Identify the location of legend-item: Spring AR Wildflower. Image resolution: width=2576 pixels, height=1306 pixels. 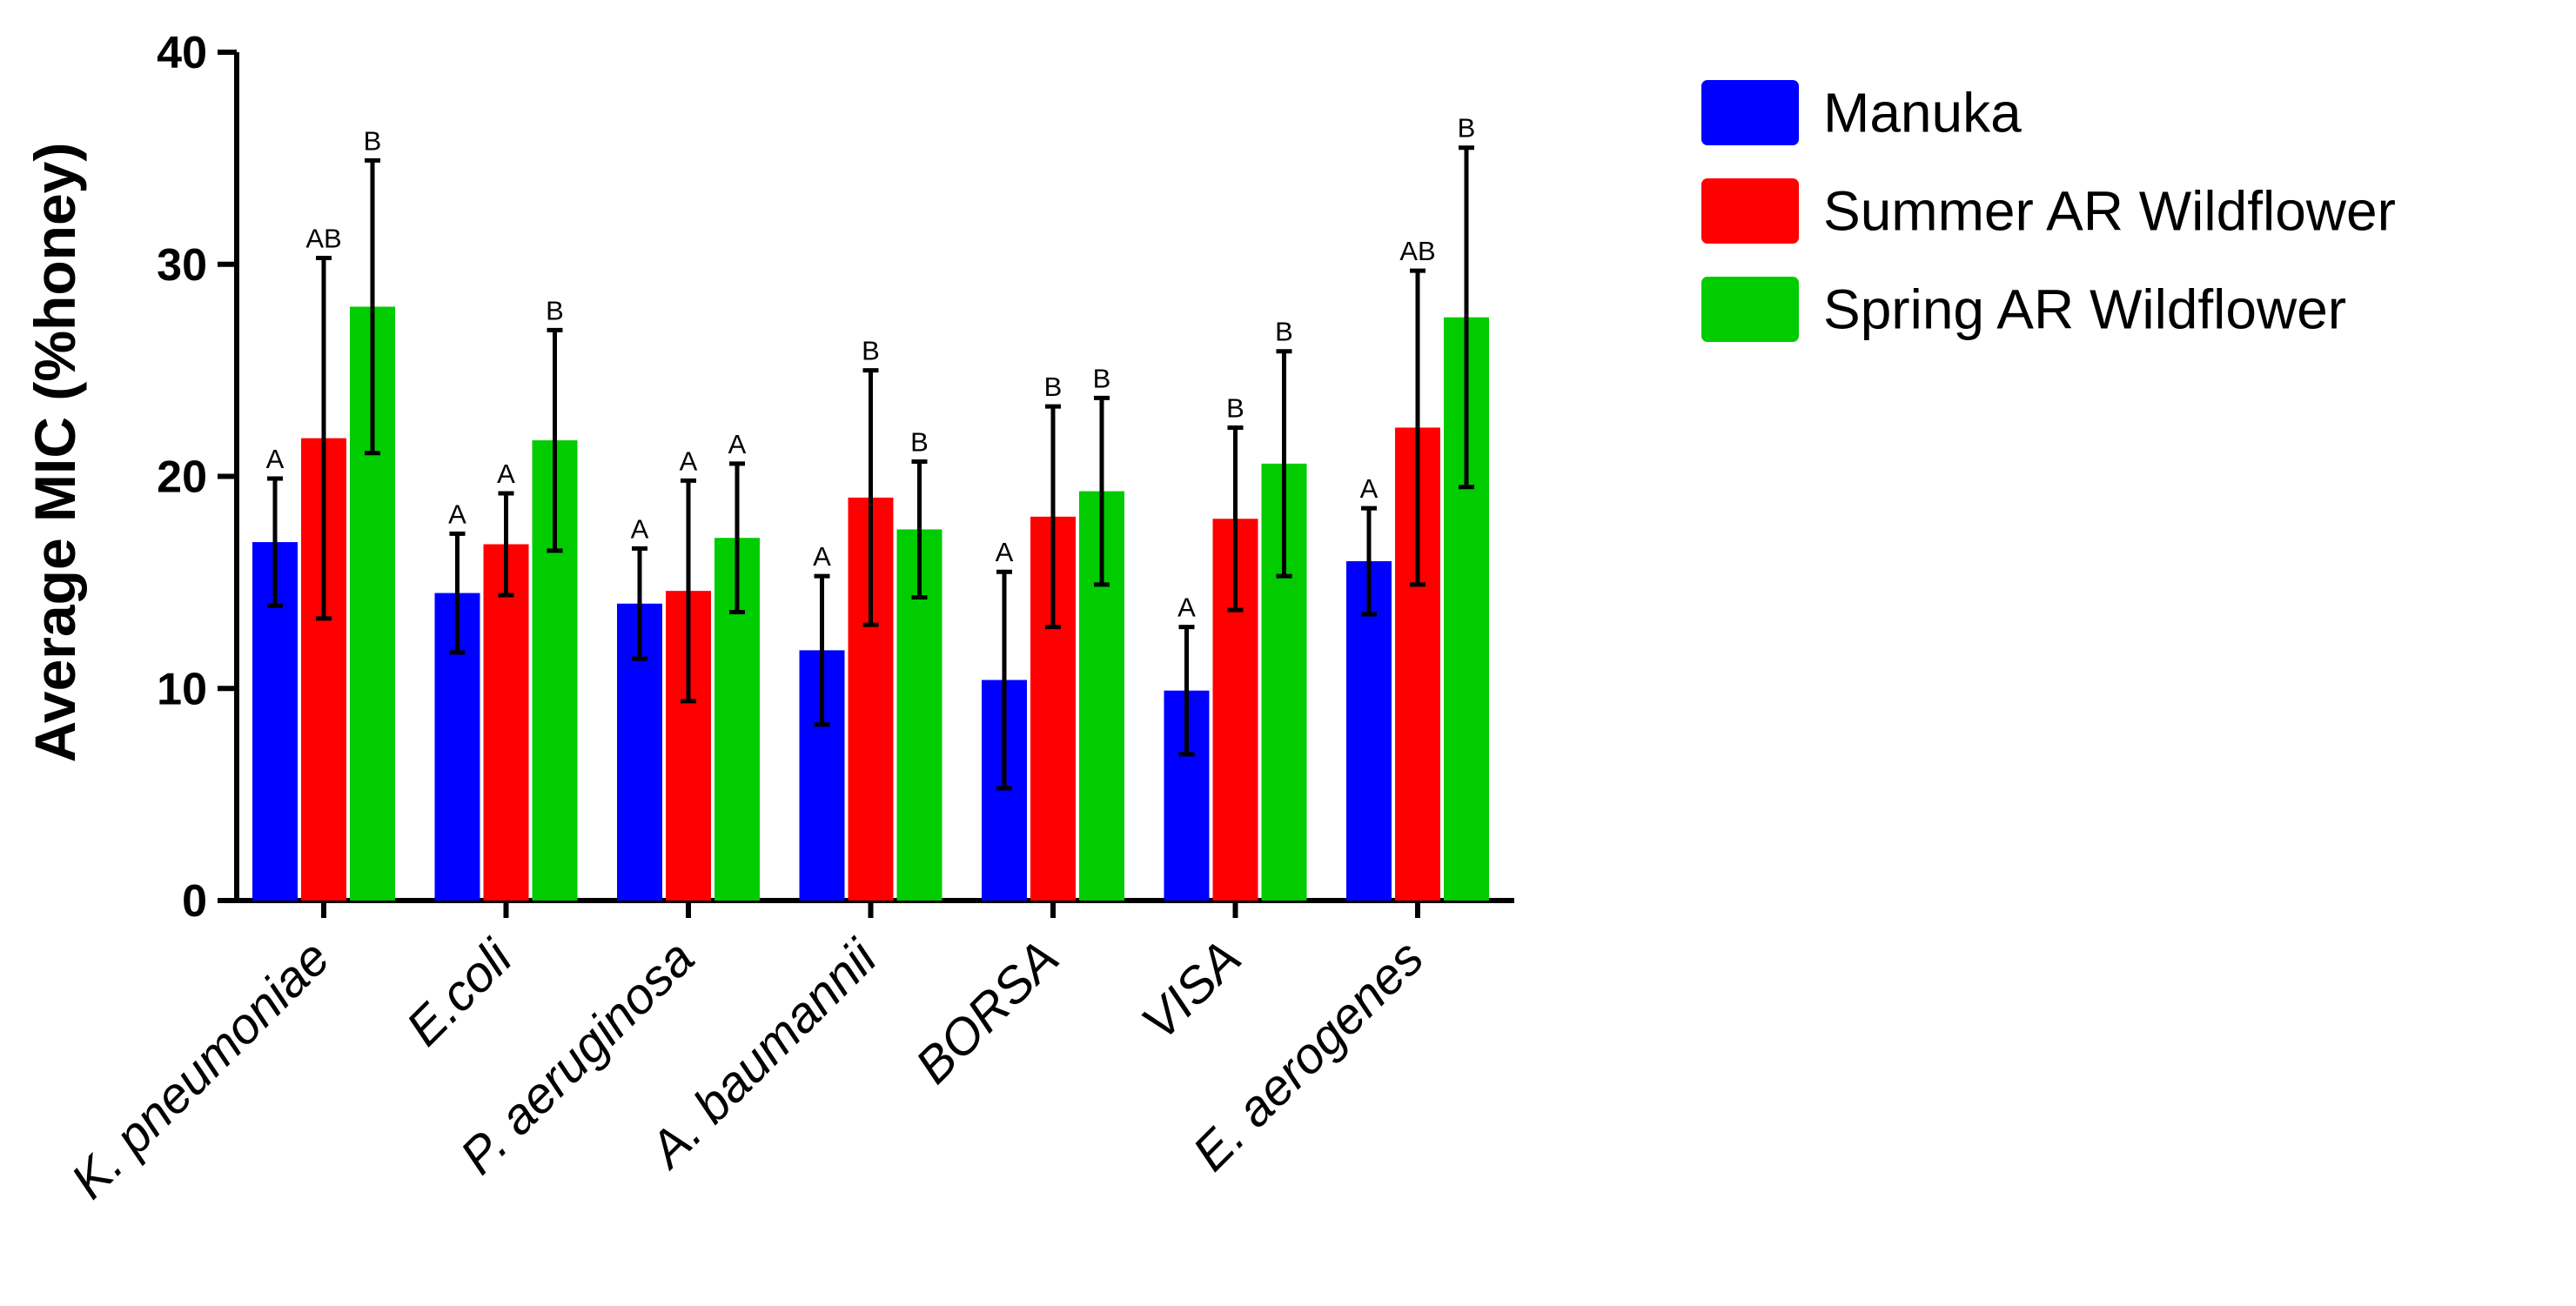
(2023, 309).